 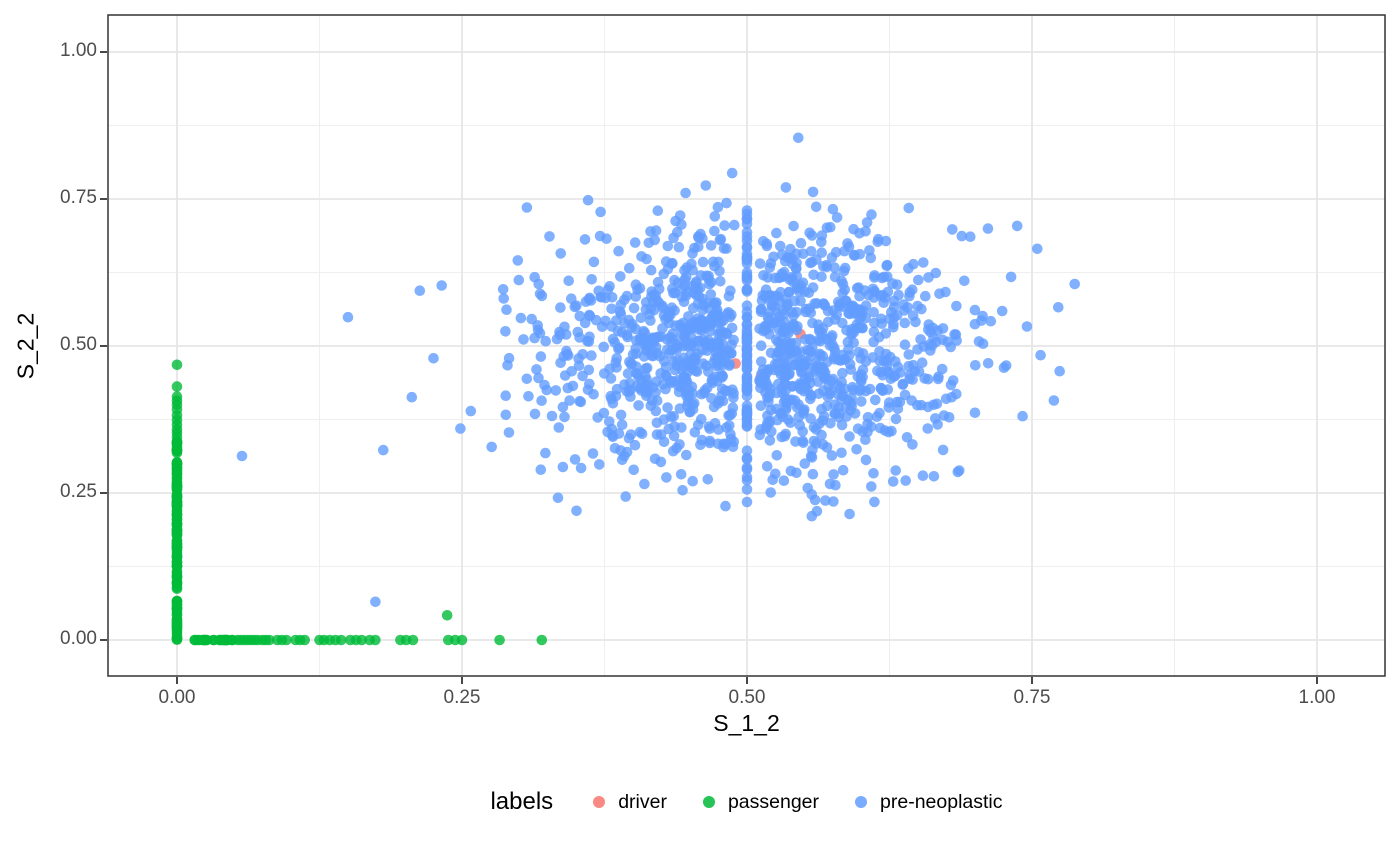 I want to click on legend-item-passenger: passenger, so click(x=760, y=802).